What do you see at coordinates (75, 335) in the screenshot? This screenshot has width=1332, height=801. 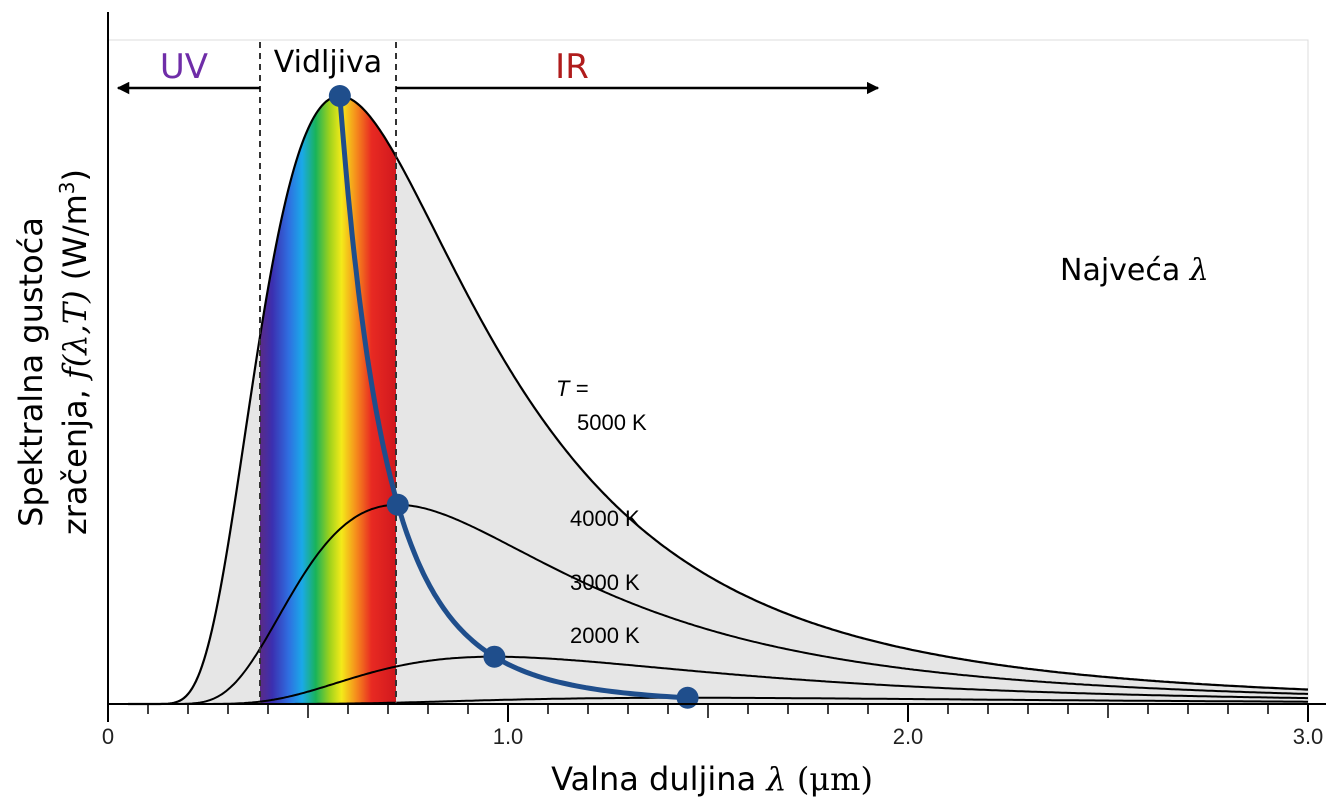 I see `y-axis-label-func: f(λ,T)` at bounding box center [75, 335].